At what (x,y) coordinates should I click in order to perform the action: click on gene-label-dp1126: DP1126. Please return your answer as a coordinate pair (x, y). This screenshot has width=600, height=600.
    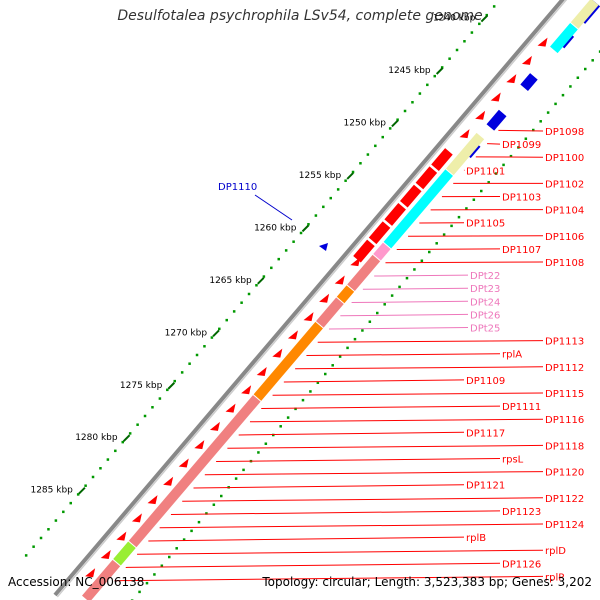
    Looking at the image, I should click on (521, 564).